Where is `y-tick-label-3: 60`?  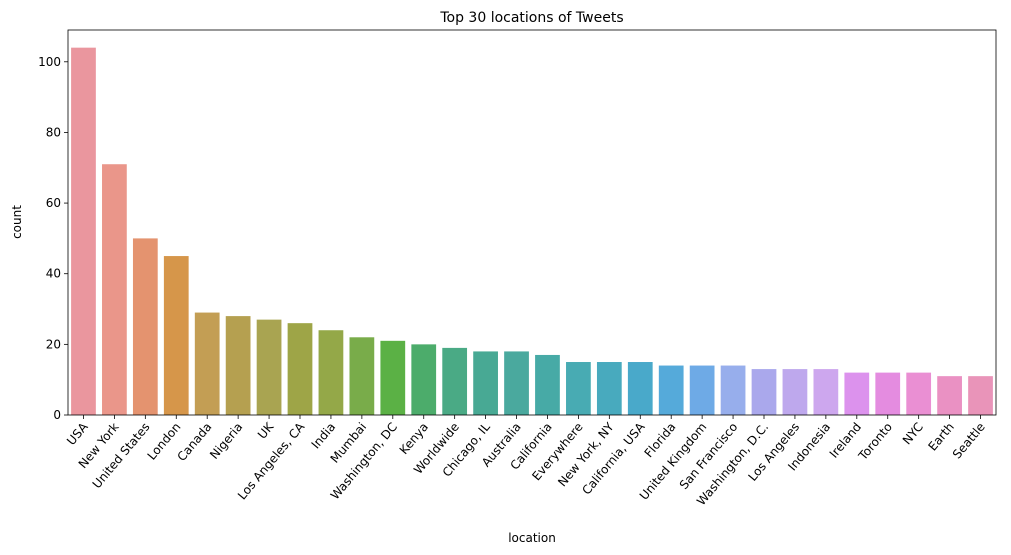 y-tick-label-3: 60 is located at coordinates (53, 203).